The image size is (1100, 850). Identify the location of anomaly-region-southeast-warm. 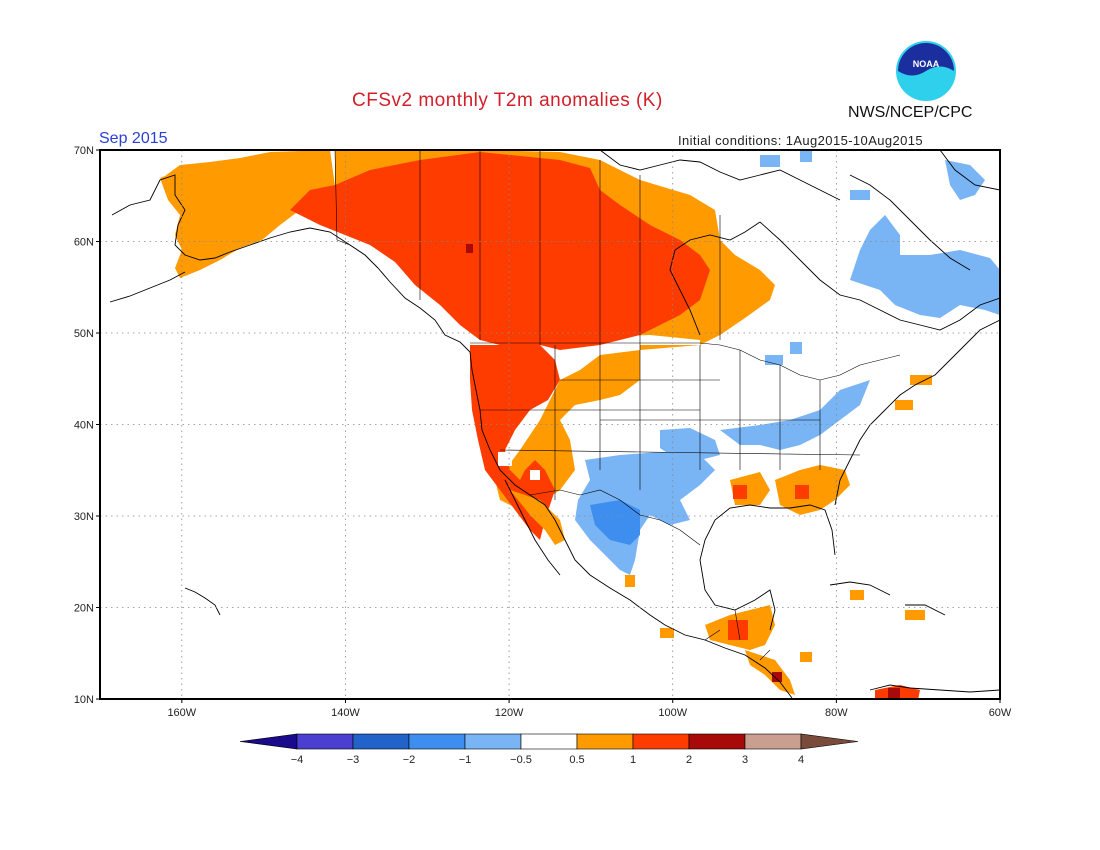
(812, 490).